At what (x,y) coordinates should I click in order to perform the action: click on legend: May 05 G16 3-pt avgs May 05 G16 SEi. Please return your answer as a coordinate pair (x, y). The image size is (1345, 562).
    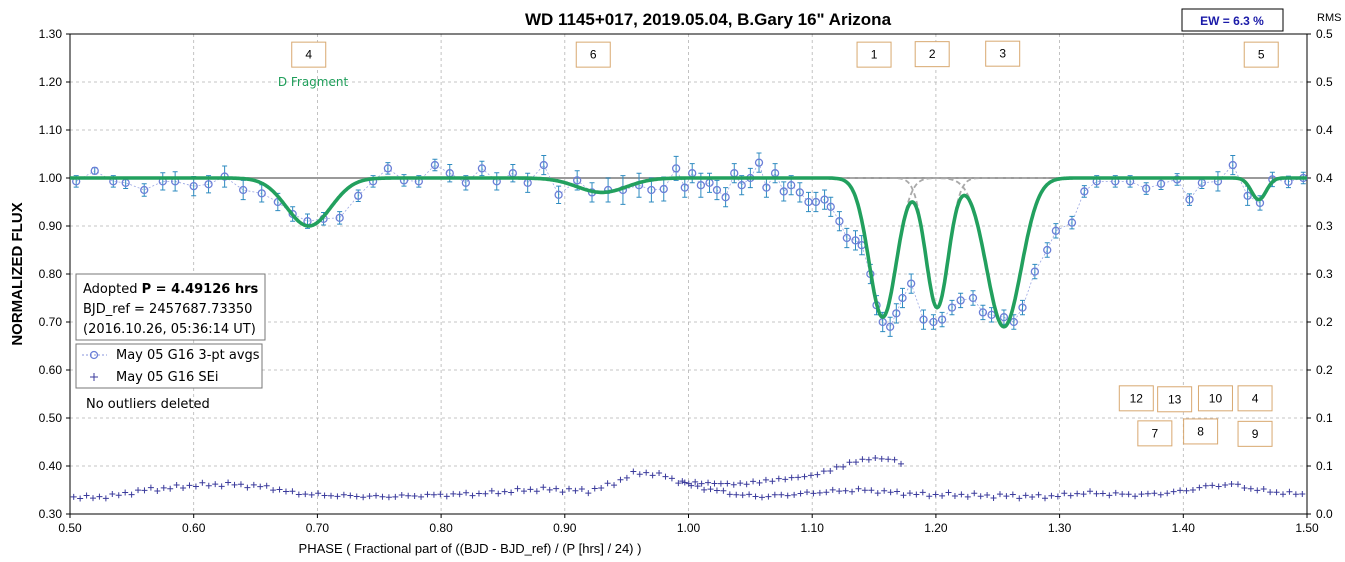
    Looking at the image, I should click on (169, 366).